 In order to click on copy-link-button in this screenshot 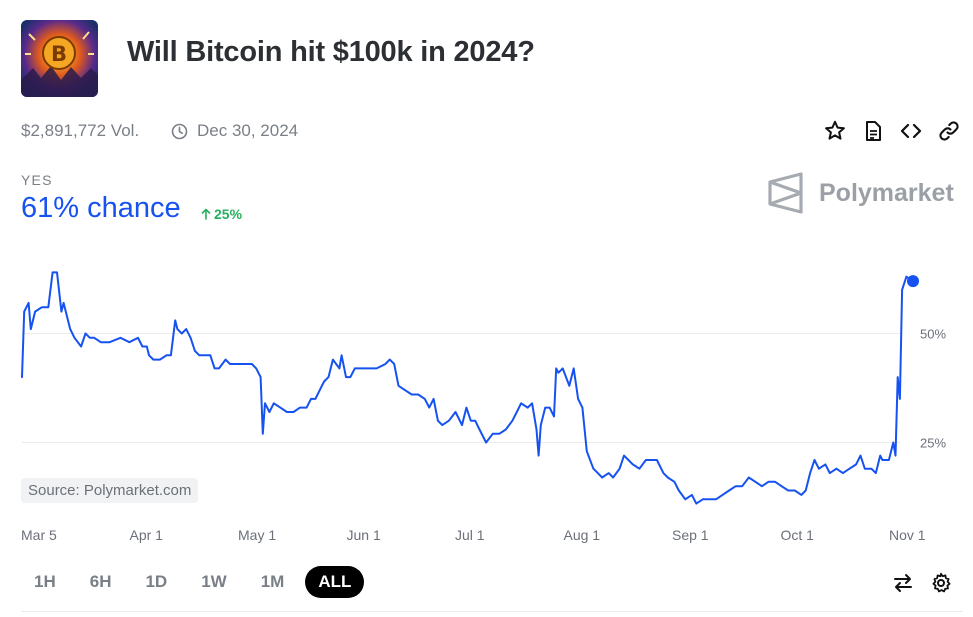, I will do `click(949, 131)`.